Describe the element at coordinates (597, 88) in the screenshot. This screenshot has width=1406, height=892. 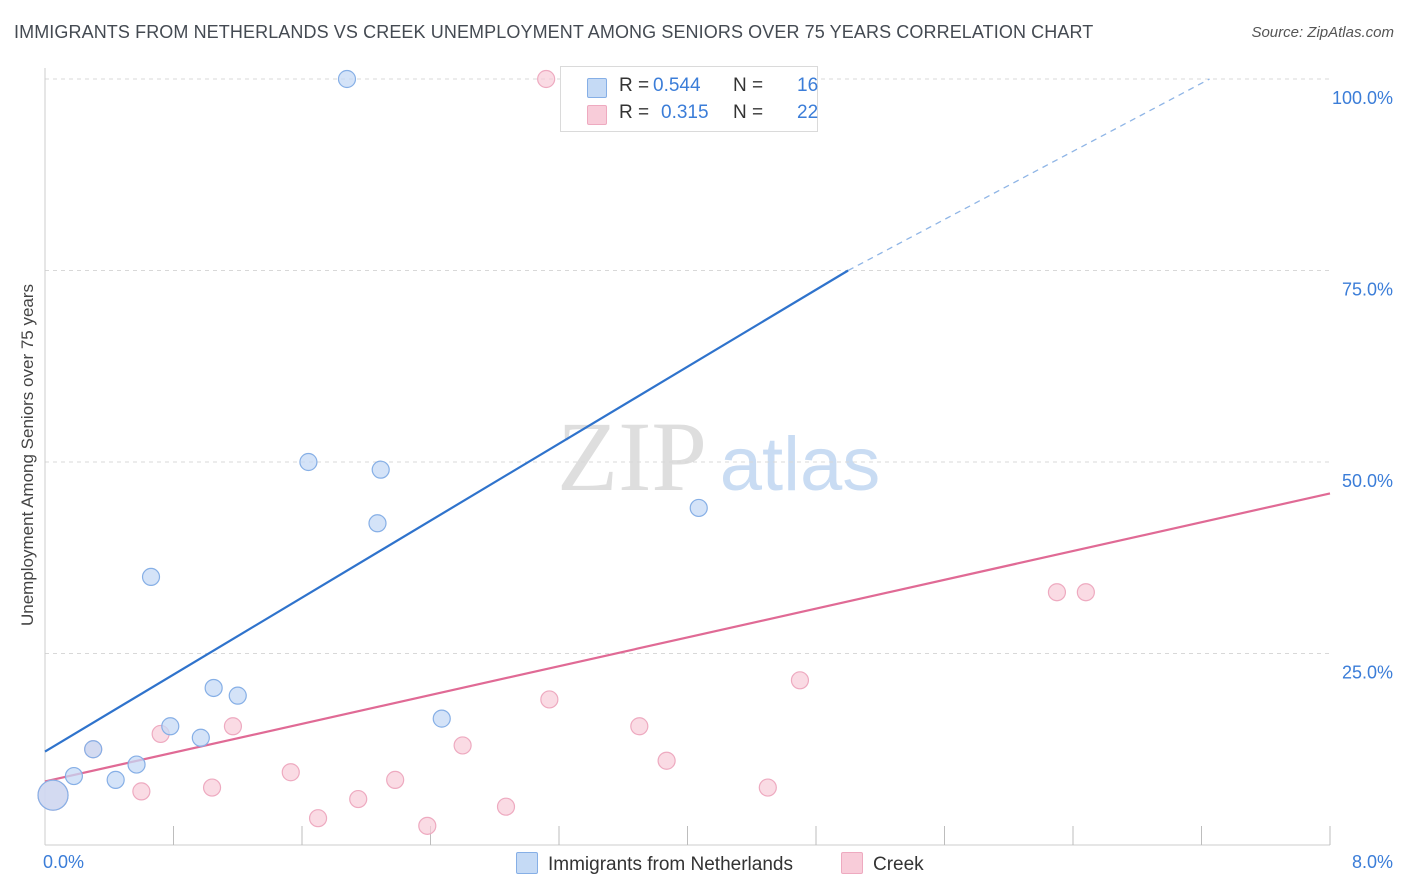
I see `legend-swatch-blue` at that location.